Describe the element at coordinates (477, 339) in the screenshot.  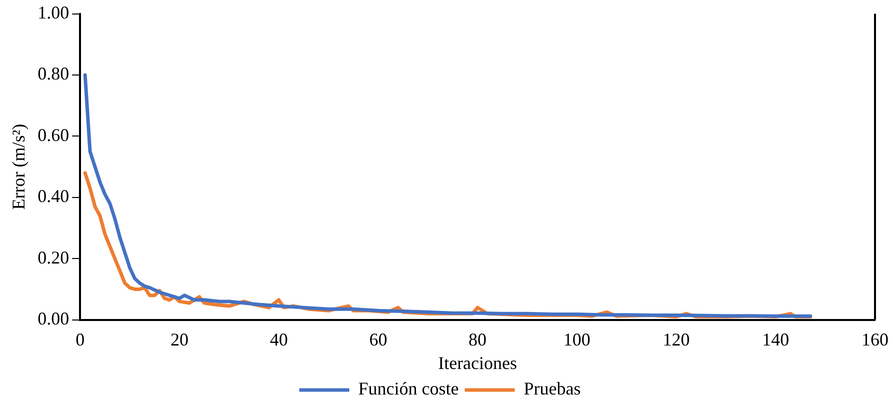
I see `x-tick-label: 80` at that location.